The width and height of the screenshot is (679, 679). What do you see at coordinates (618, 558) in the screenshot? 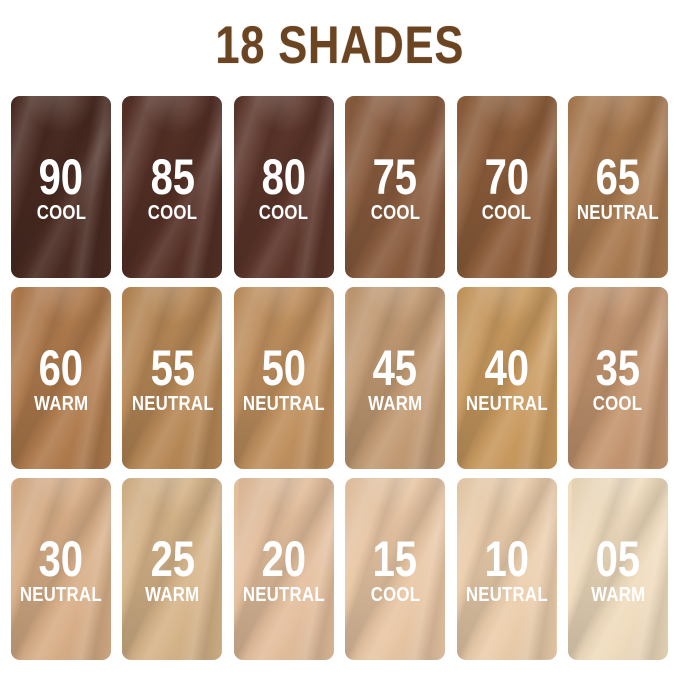
I see `shade-number: 05` at bounding box center [618, 558].